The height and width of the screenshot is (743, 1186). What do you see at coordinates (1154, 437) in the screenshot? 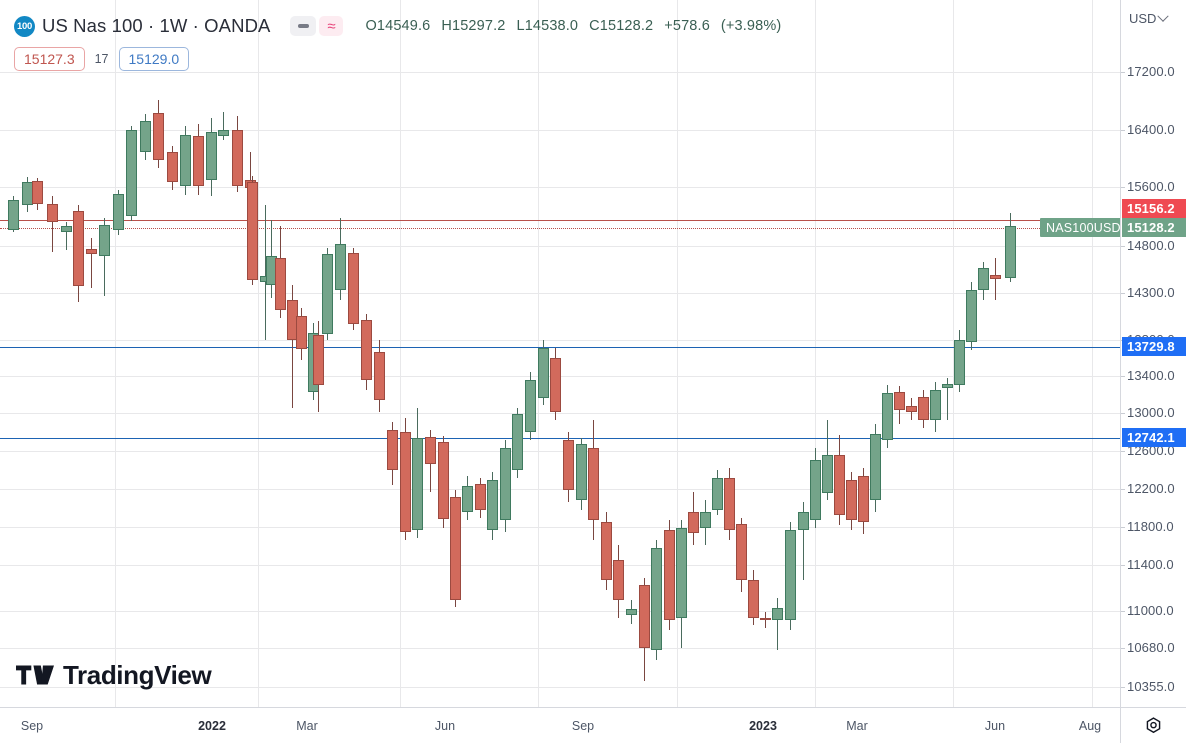
I see `price-badge-blue: 12742.1` at bounding box center [1154, 437].